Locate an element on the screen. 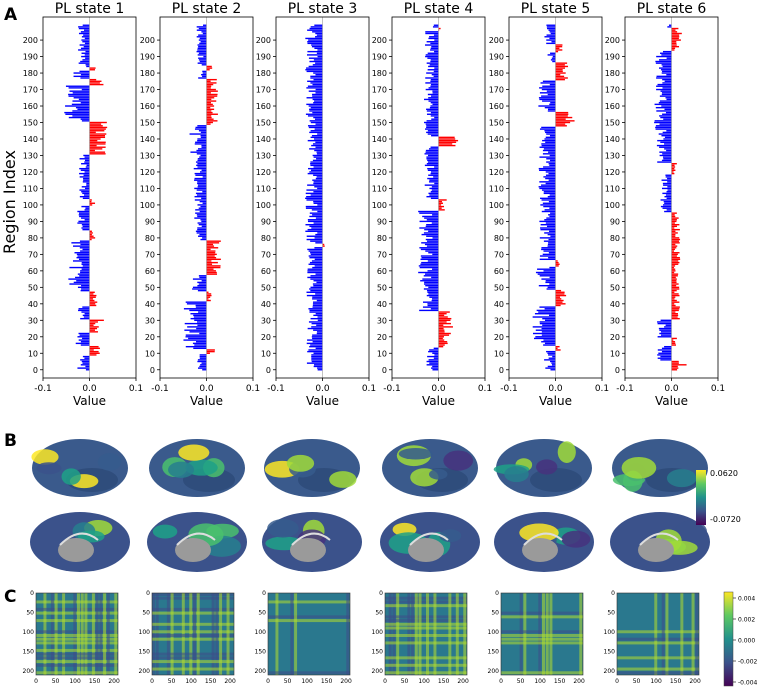 The height and width of the screenshot is (693, 761). y-tick-label: 130 is located at coordinates (263, 155).